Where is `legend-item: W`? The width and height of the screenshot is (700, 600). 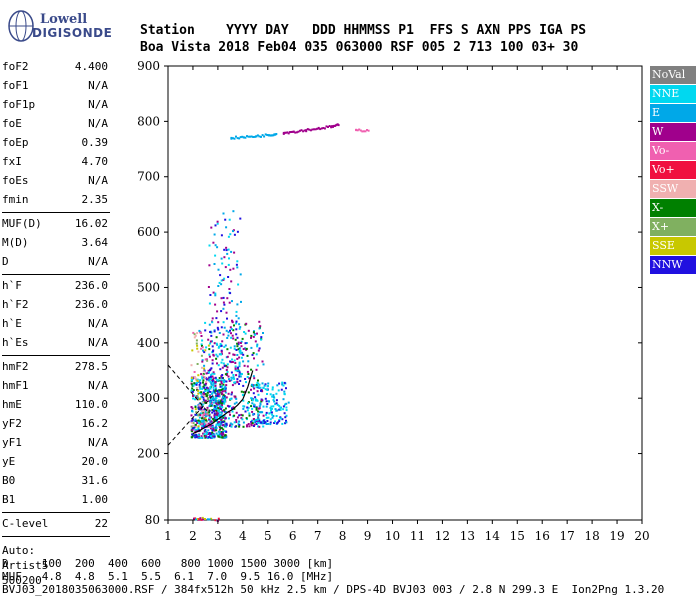
legend-item: W is located at coordinates (673, 132).